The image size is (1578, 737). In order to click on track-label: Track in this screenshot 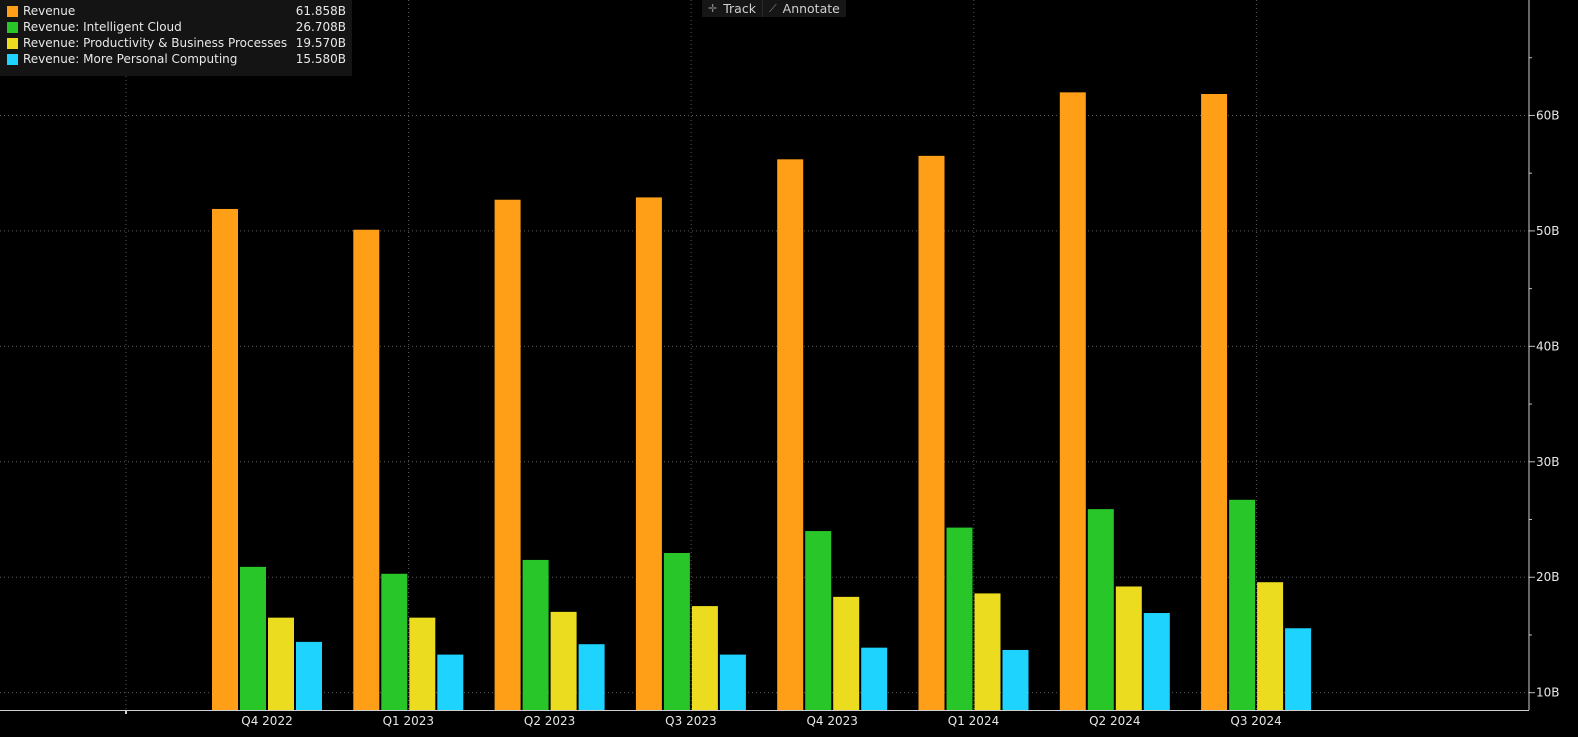, I will do `click(739, 8)`.